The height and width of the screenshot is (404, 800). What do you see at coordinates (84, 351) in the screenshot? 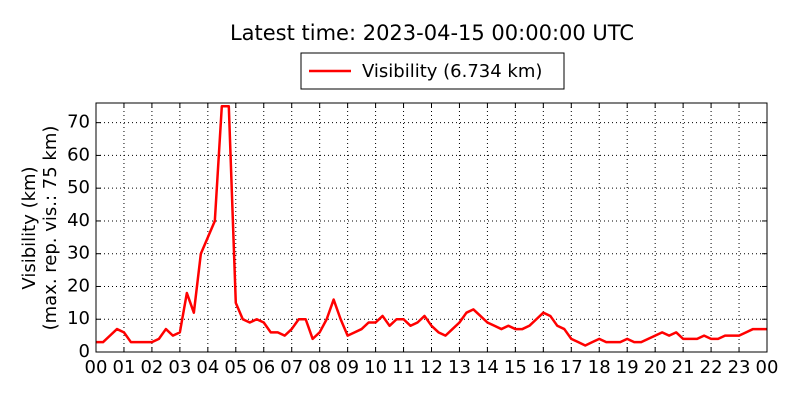
I see `y-tick-label: 0` at bounding box center [84, 351].